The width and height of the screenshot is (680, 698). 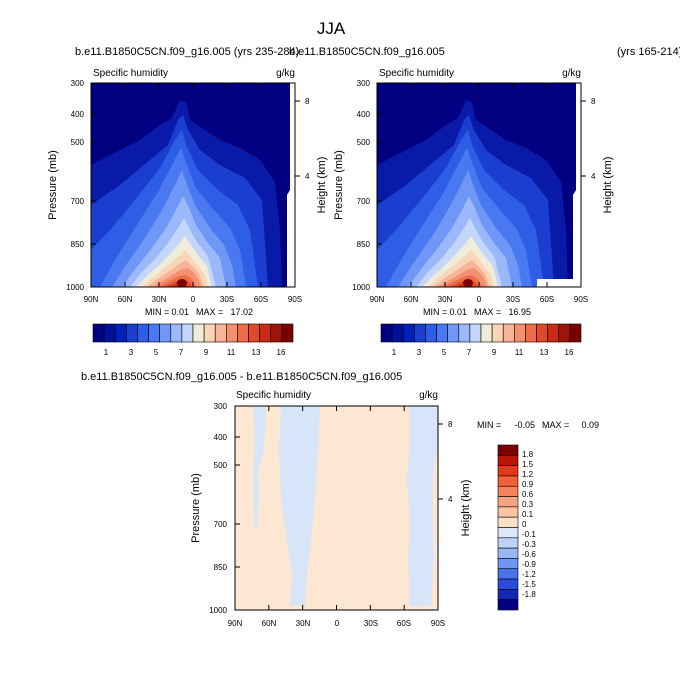 I want to click on left-y-tick-label: 300, so click(x=78, y=83).